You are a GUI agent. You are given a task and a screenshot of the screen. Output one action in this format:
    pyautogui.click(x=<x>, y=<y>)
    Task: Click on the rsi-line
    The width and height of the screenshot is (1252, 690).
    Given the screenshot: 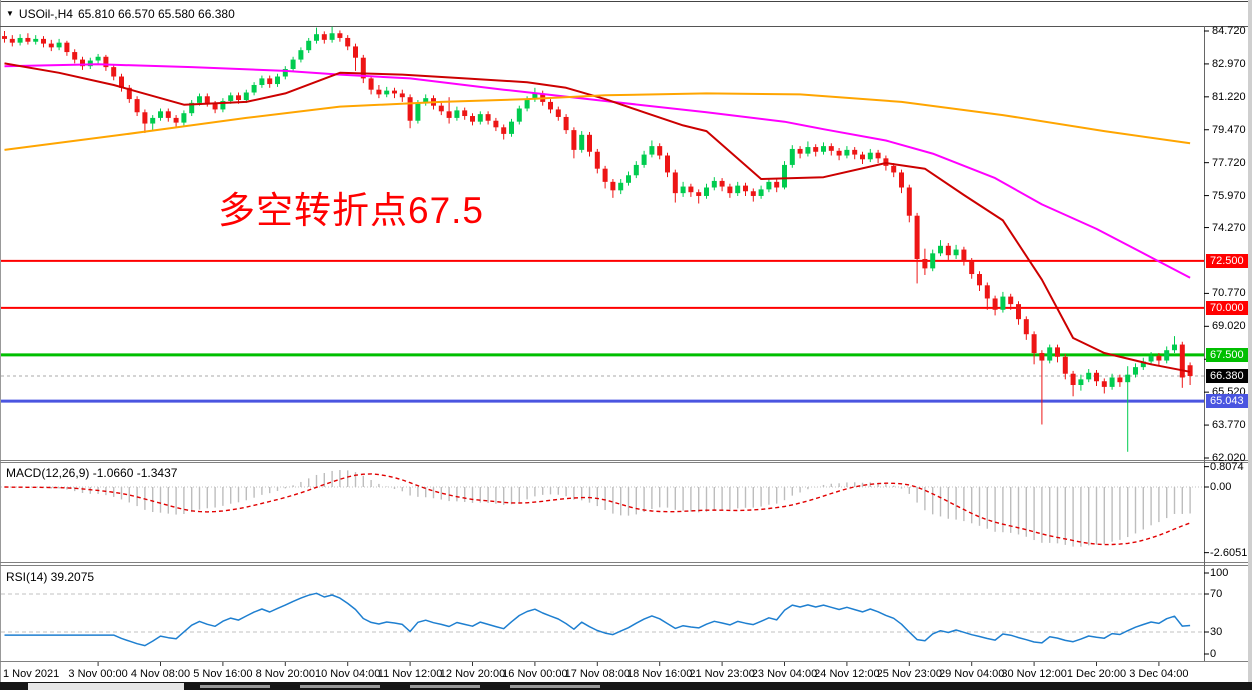 What is the action you would take?
    pyautogui.click(x=597, y=619)
    